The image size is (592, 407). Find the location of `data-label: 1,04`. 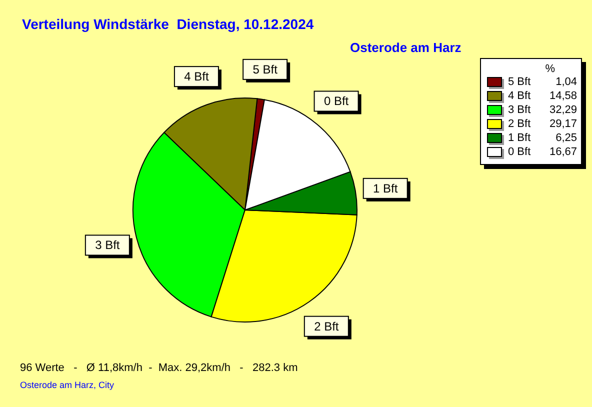

data-label: 1,04 is located at coordinates (565, 82).